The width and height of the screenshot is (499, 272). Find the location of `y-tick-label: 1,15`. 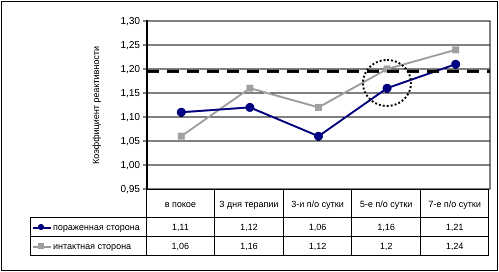

y-tick-label: 1,15 is located at coordinates (130, 93).